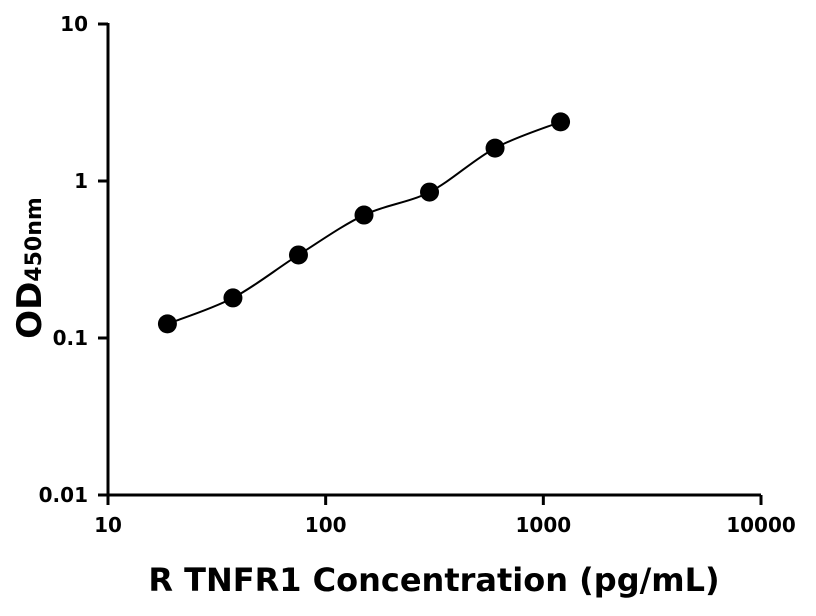 This screenshot has height=616, width=816. Describe the element at coordinates (761, 525) in the screenshot. I see `x-tick-label: 10000` at that location.